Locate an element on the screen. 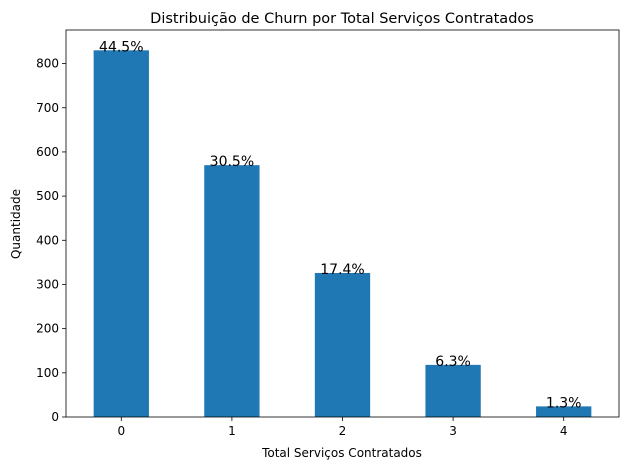 The height and width of the screenshot is (470, 630). y-tick-label: 400 is located at coordinates (47, 240).